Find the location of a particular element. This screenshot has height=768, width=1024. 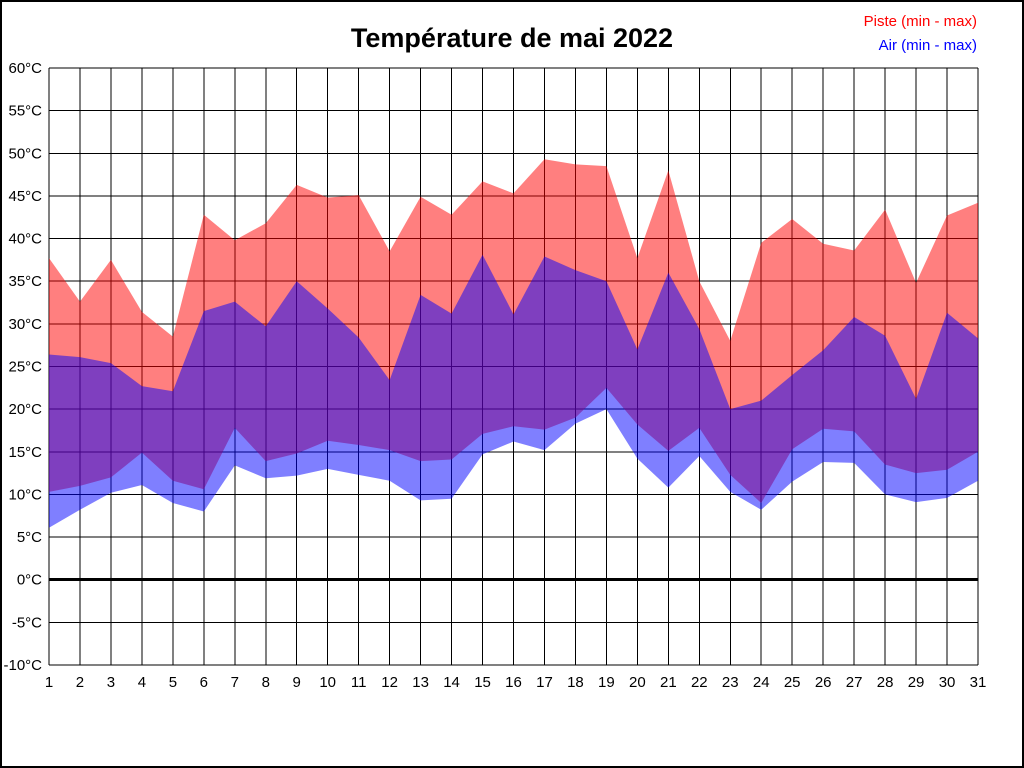

x-axis-tick-label: 24 is located at coordinates (761, 682).